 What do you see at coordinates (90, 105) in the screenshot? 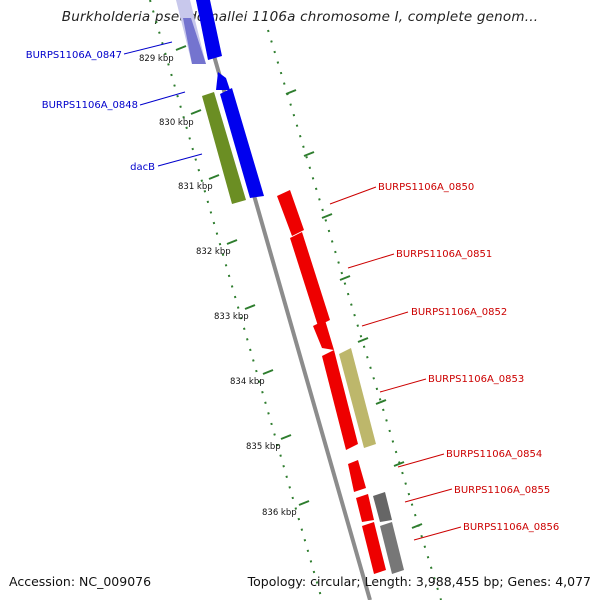
I see `gene-label-0848: BURPS1106A_0848` at bounding box center [90, 105].